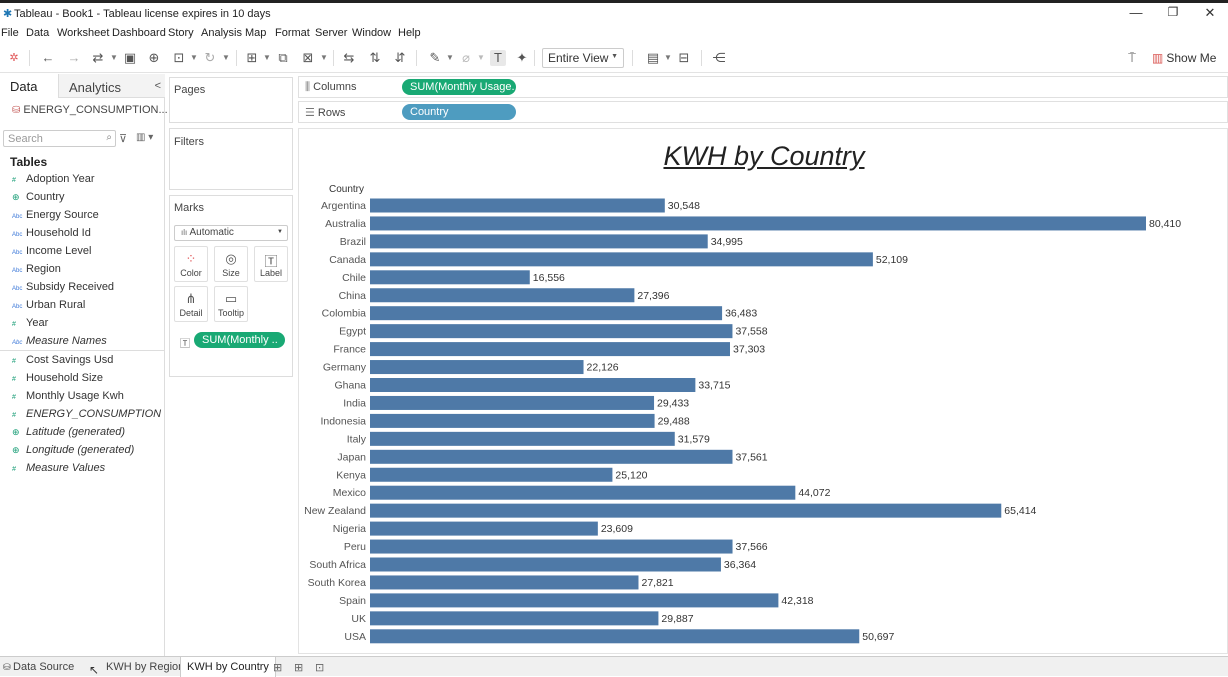 The height and width of the screenshot is (677, 1228). I want to click on menu-help: Help, so click(409, 33).